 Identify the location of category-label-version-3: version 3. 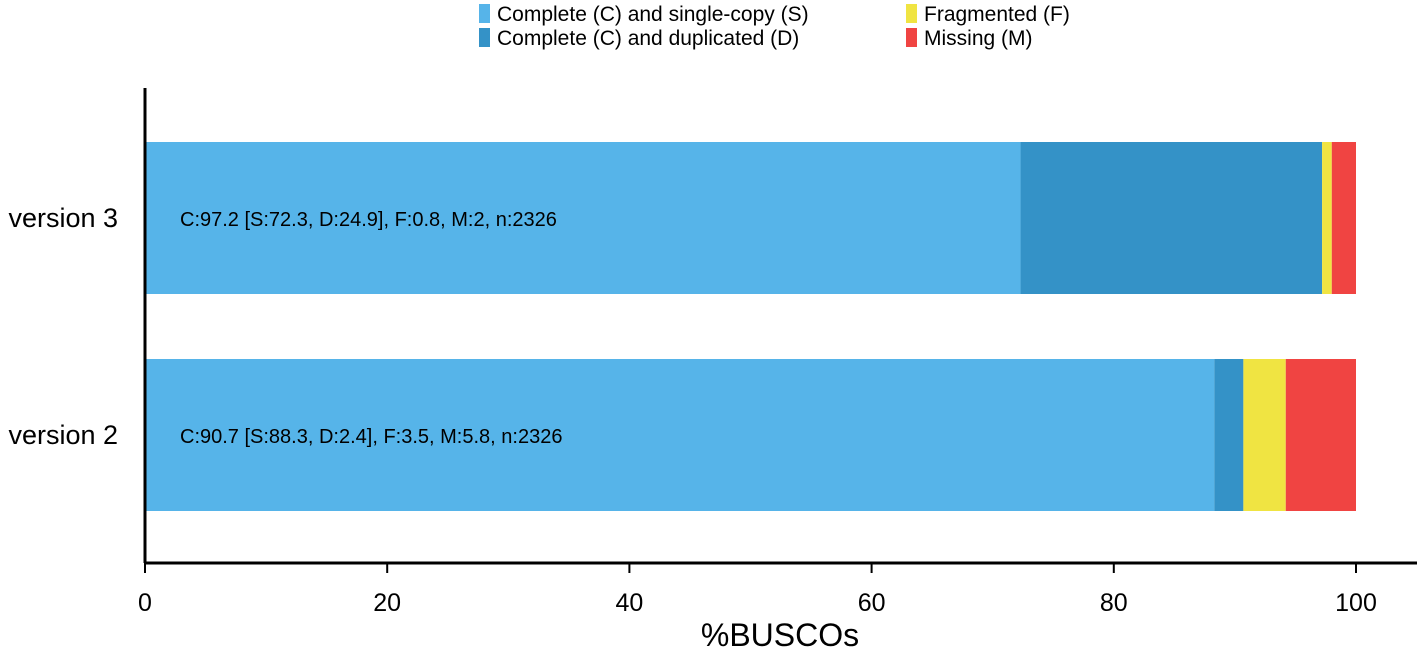
(63, 218).